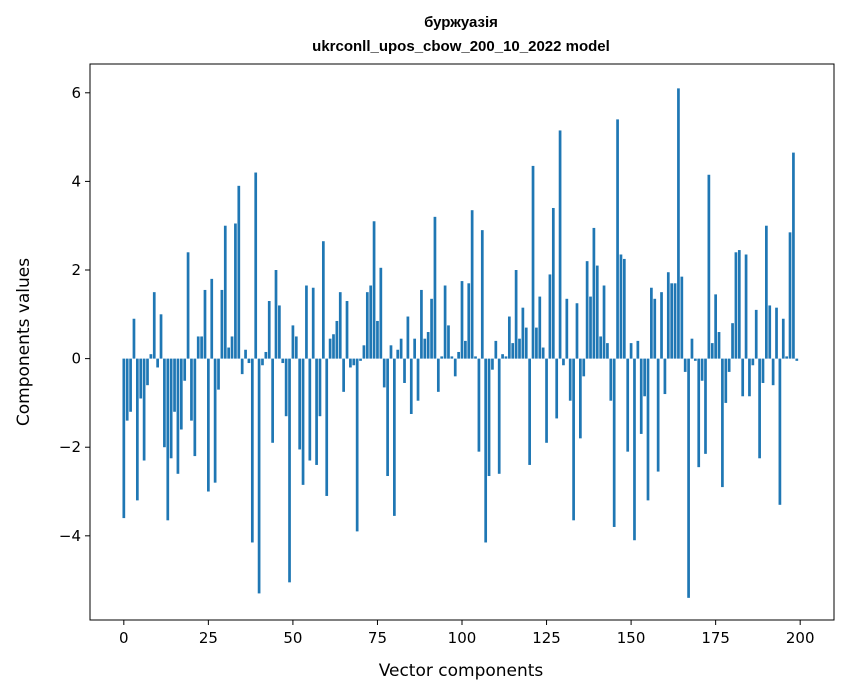 The image size is (847, 696). I want to click on x-tick-label-175: 175, so click(715, 638).